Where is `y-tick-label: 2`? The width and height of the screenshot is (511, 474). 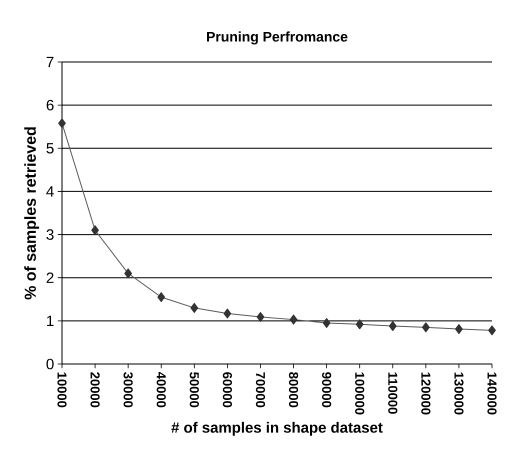 y-tick-label: 2 is located at coordinates (50, 277).